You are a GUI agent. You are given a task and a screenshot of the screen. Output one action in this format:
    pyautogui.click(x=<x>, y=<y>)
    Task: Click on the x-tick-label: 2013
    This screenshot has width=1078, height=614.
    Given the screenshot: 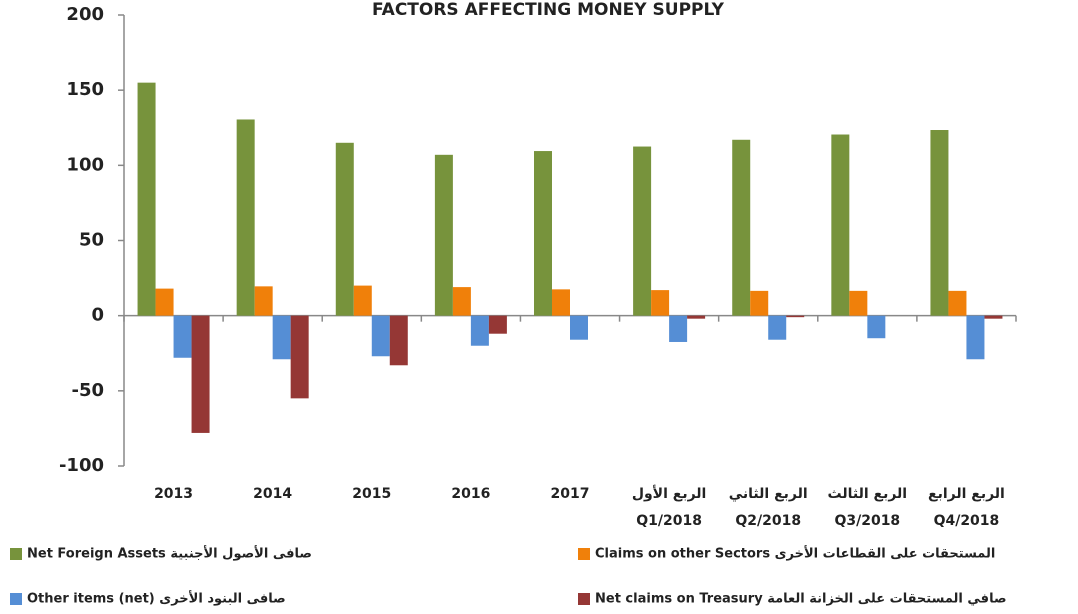 What is the action you would take?
    pyautogui.click(x=173, y=494)
    